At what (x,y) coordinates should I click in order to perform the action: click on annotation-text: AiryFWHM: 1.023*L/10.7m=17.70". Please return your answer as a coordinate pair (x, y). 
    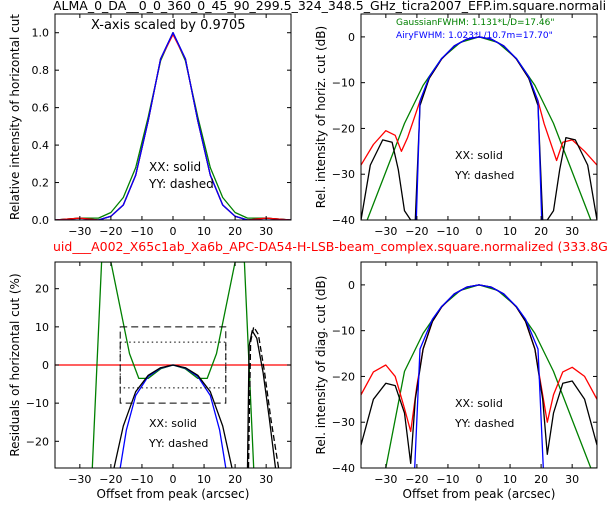
    Looking at the image, I should click on (474, 36).